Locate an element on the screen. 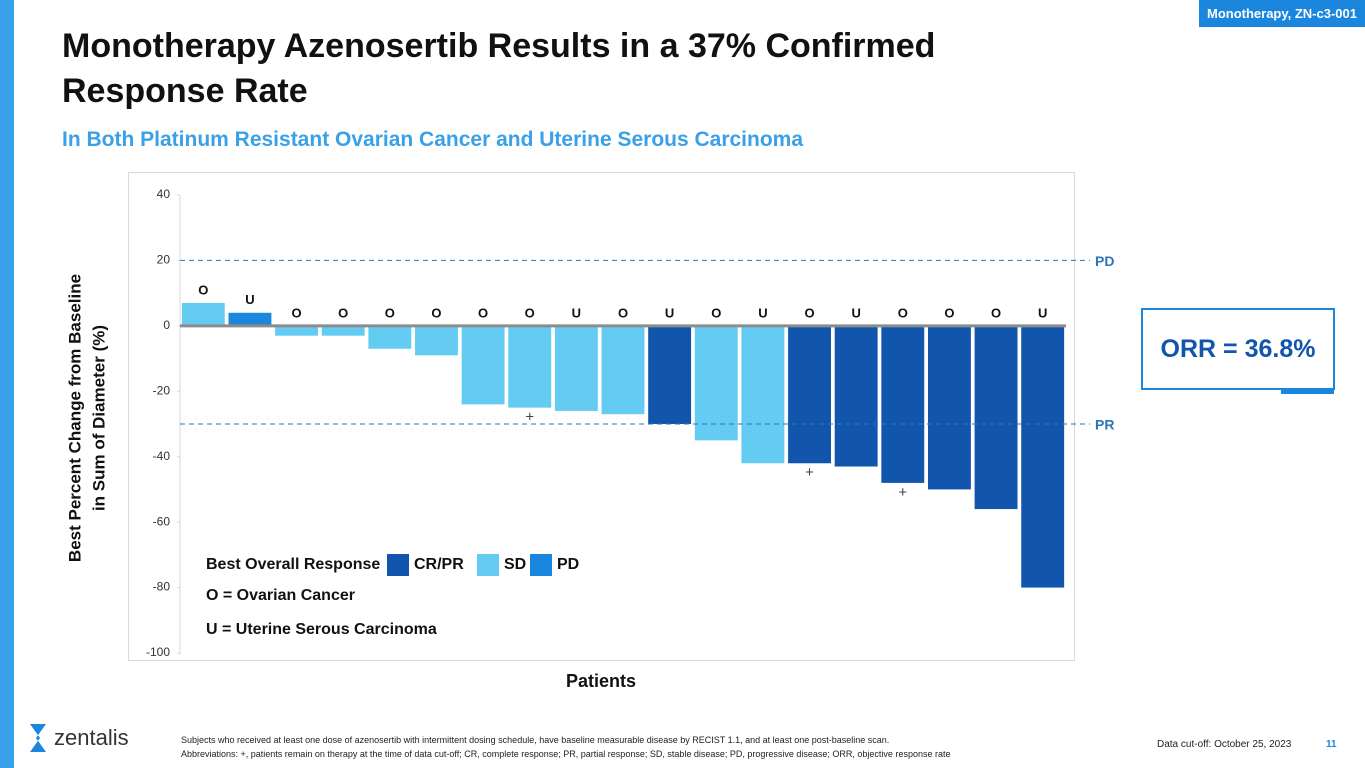  y-tick-label: -20 is located at coordinates (162, 390).